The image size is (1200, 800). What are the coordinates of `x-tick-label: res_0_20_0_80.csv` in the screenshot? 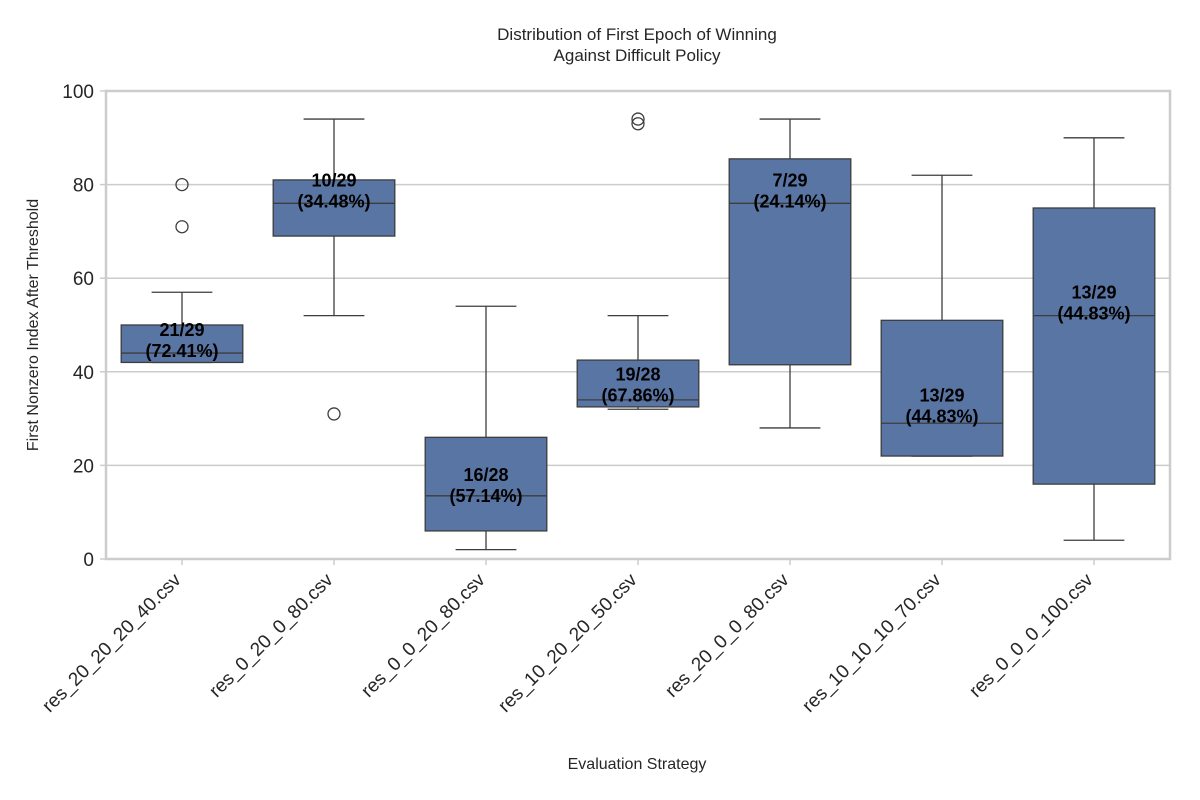 It's located at (271, 635).